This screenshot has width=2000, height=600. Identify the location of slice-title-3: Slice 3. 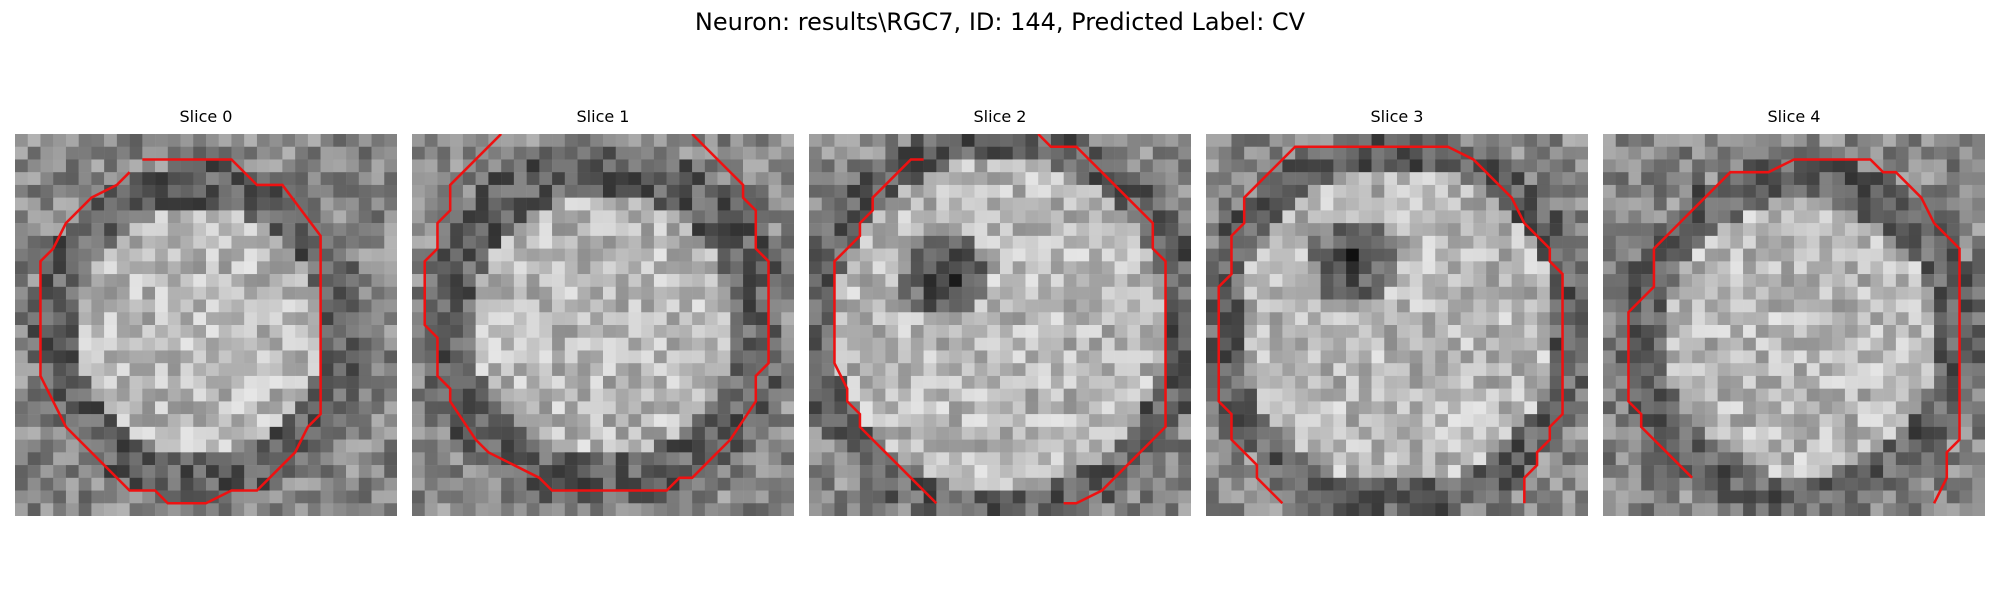
(1397, 116).